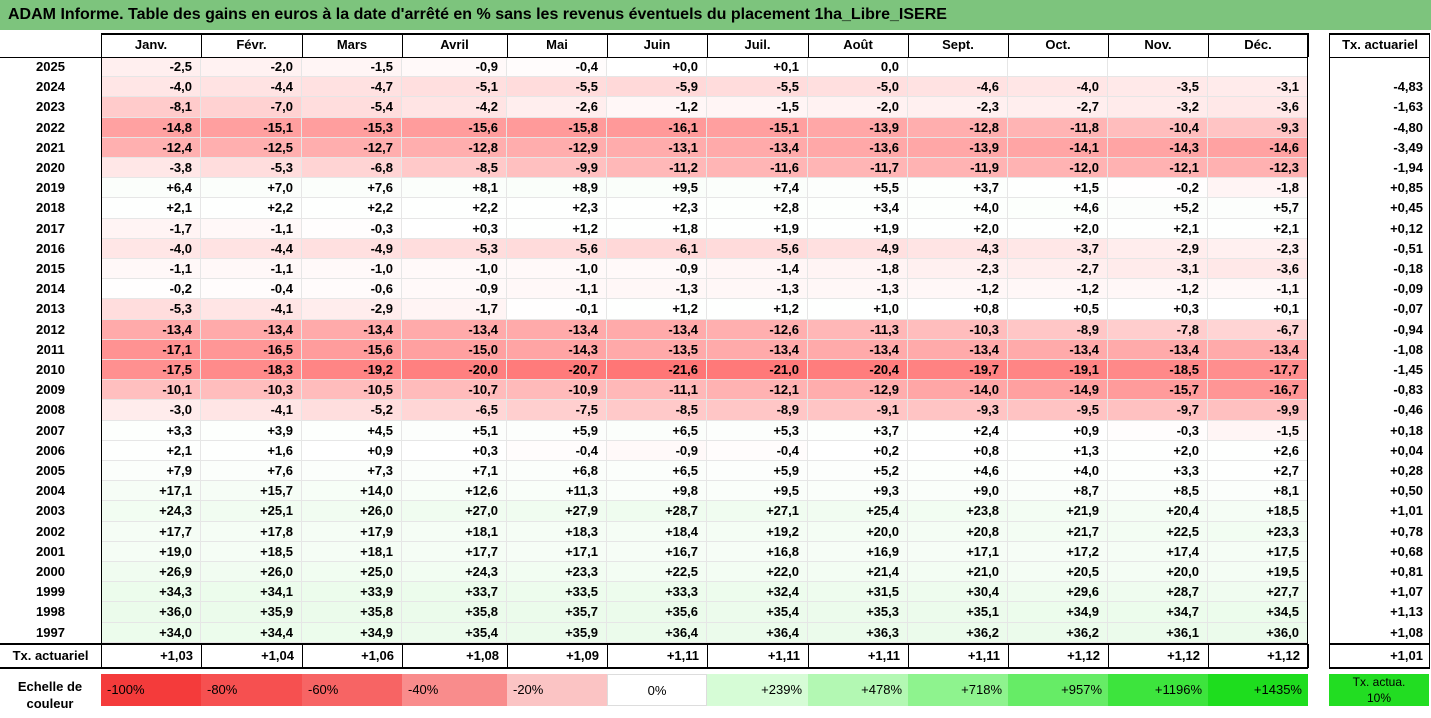 The width and height of the screenshot is (1431, 718). I want to click on value-cell: +6,5, so click(657, 471).